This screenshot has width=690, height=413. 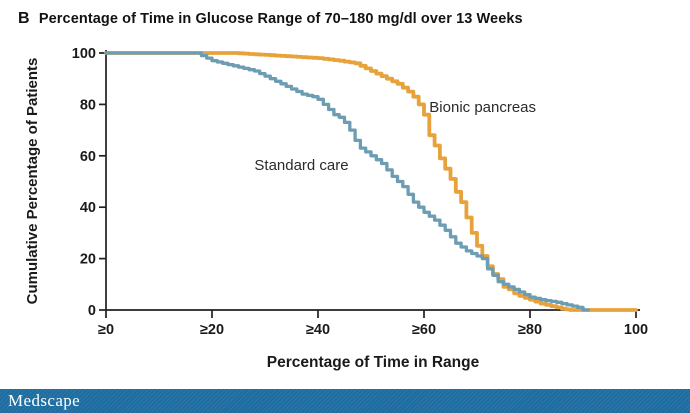 What do you see at coordinates (88, 105) in the screenshot?
I see `y-tick-label: 80` at bounding box center [88, 105].